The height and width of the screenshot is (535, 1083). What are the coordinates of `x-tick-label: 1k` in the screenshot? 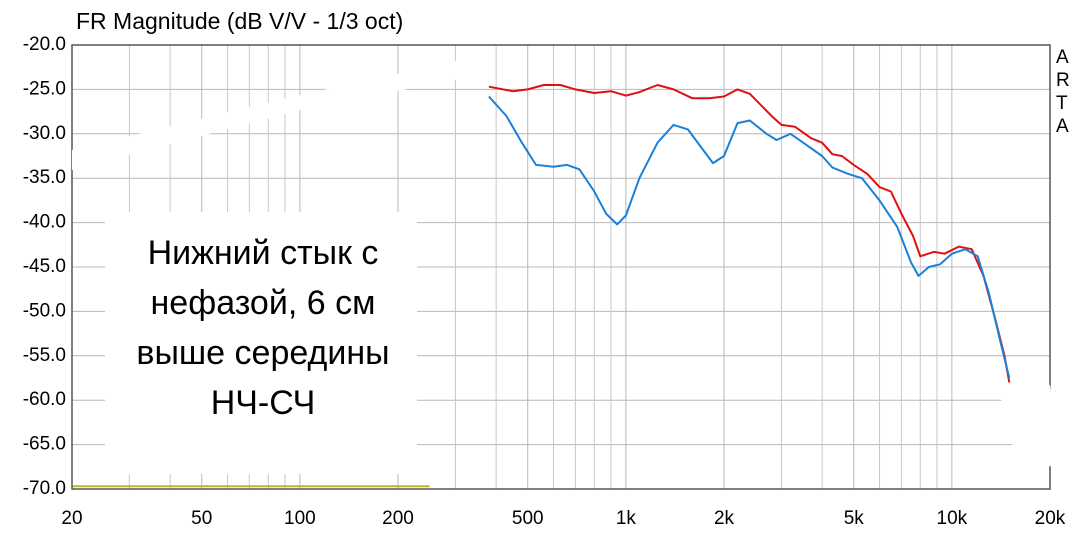 It's located at (626, 518).